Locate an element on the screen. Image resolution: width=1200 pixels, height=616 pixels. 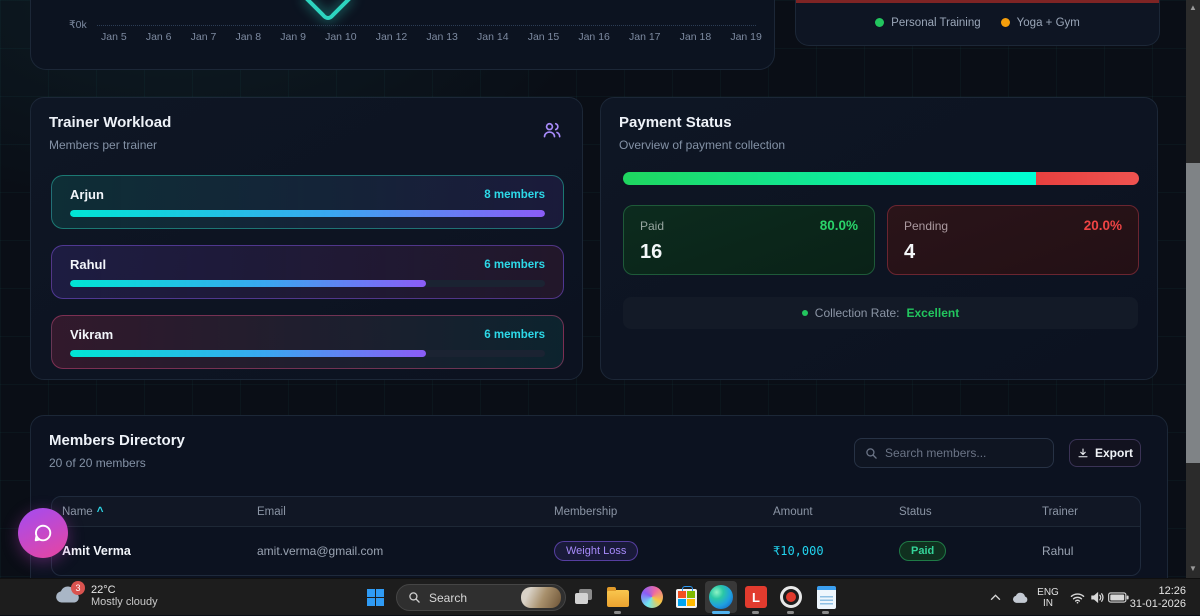
chart-red-edge is located at coordinates (977, 1).